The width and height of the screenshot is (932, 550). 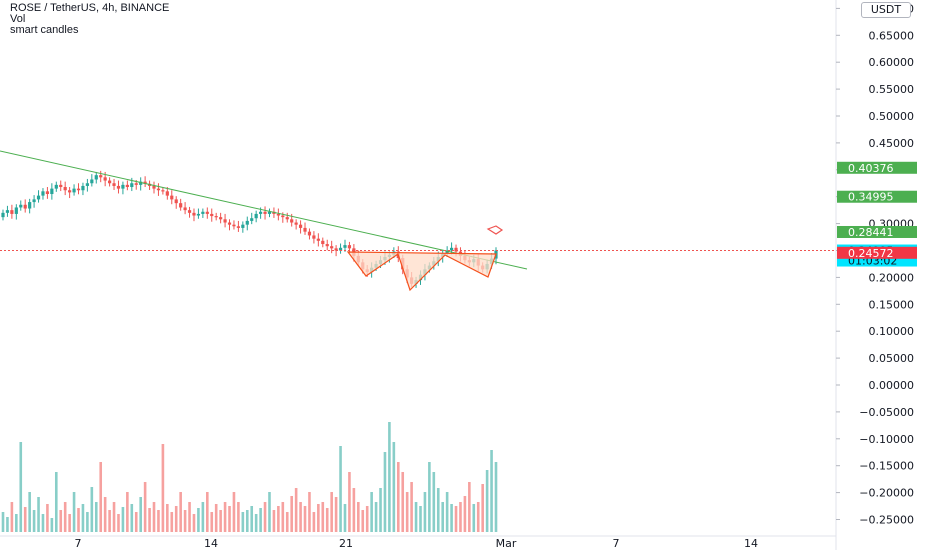 What do you see at coordinates (751, 543) in the screenshot?
I see `x-tick-label: 14` at bounding box center [751, 543].